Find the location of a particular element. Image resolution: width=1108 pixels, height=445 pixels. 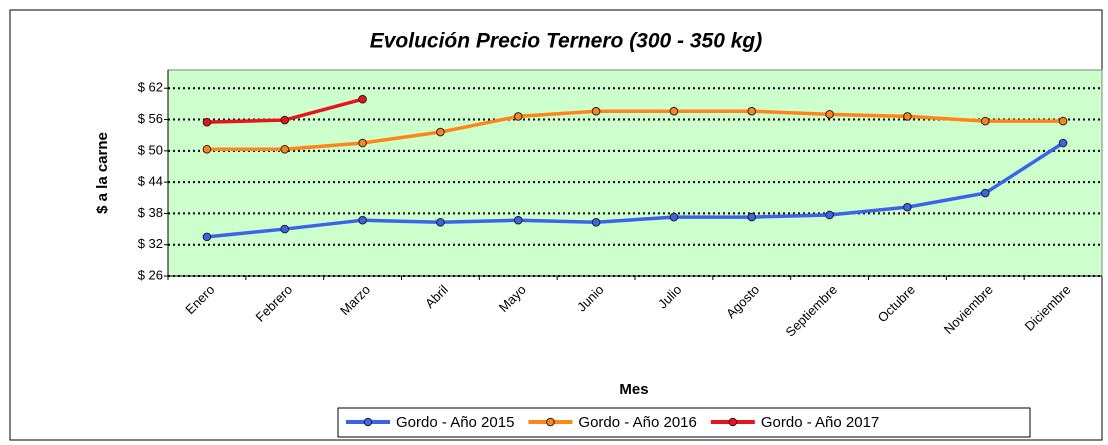

legend-label: Gordo - Año 2015 is located at coordinates (455, 422).